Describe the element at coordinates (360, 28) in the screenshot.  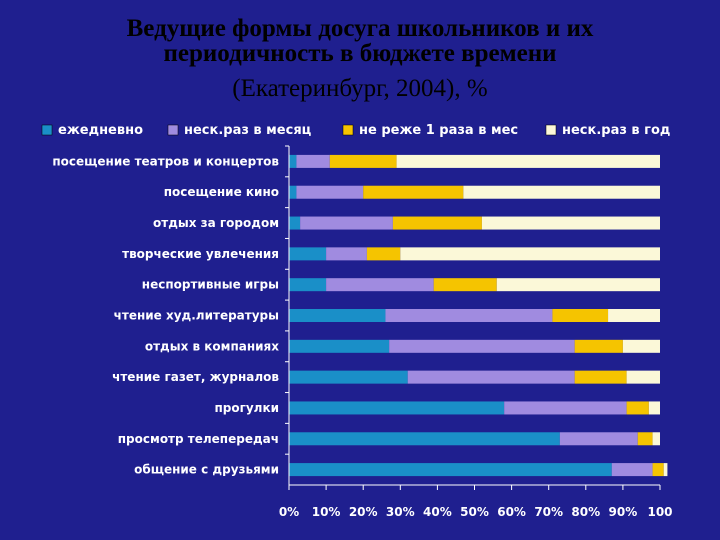
I see `title-line-1: Ведущие формы досуга школьников и их` at that location.